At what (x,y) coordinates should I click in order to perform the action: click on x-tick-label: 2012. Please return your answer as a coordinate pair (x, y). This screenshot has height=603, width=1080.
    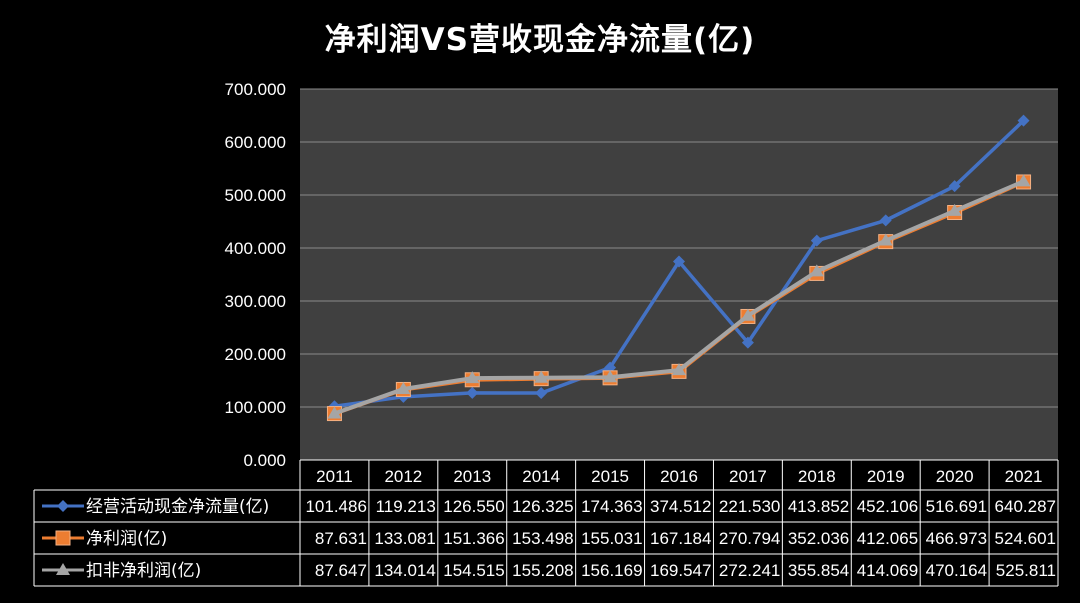
    Looking at the image, I should click on (403, 476).